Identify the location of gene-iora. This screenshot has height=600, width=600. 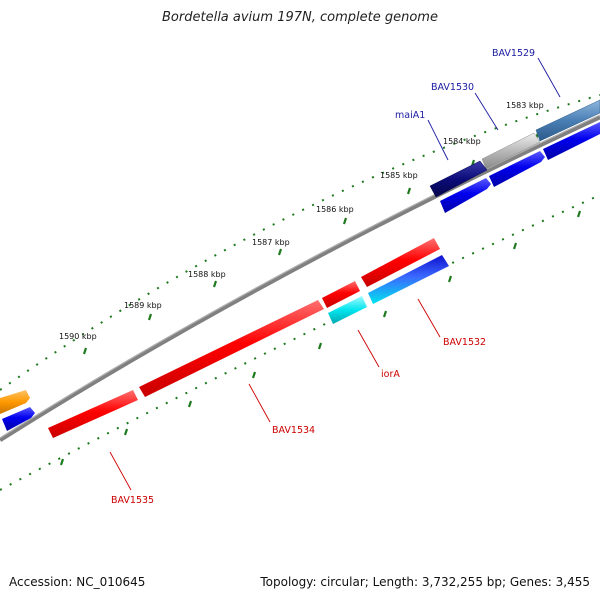
(341, 294).